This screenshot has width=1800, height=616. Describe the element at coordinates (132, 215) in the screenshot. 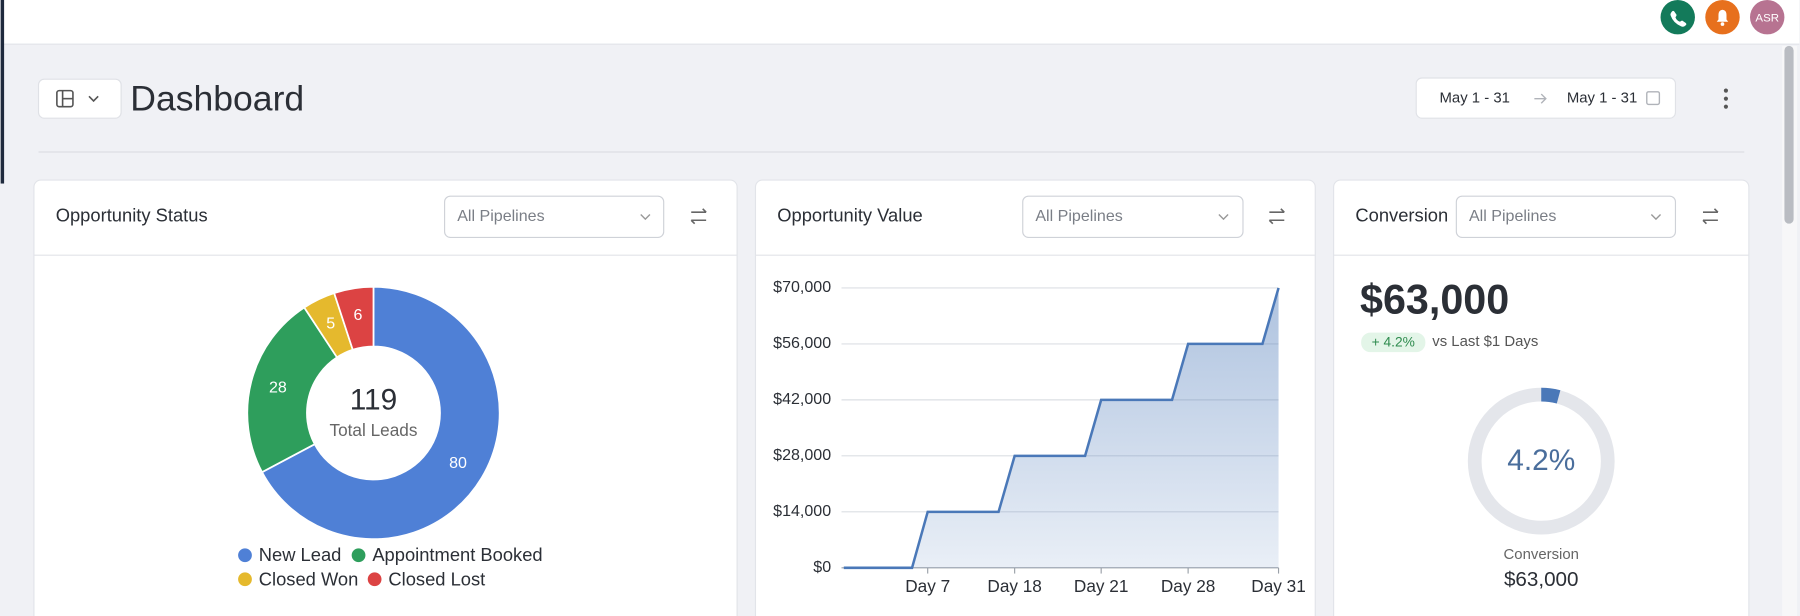

I see `card-title: Opportunity Status` at that location.